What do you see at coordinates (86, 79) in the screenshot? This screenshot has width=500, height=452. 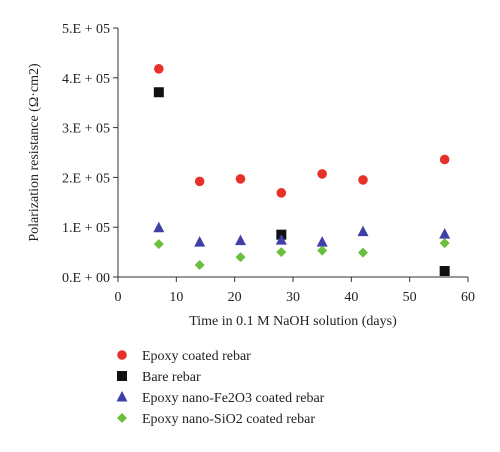 I see `y-tick-label: 4.E + 05` at bounding box center [86, 79].